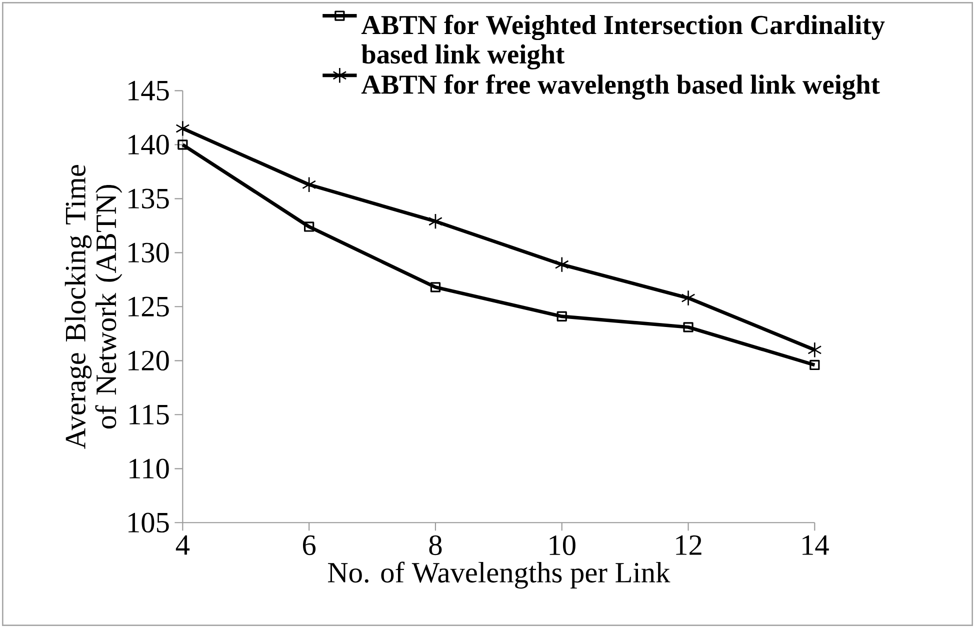  I want to click on legend-label: ABTN for Weighted Intersection Cardinality based link weight, so click(623, 42).